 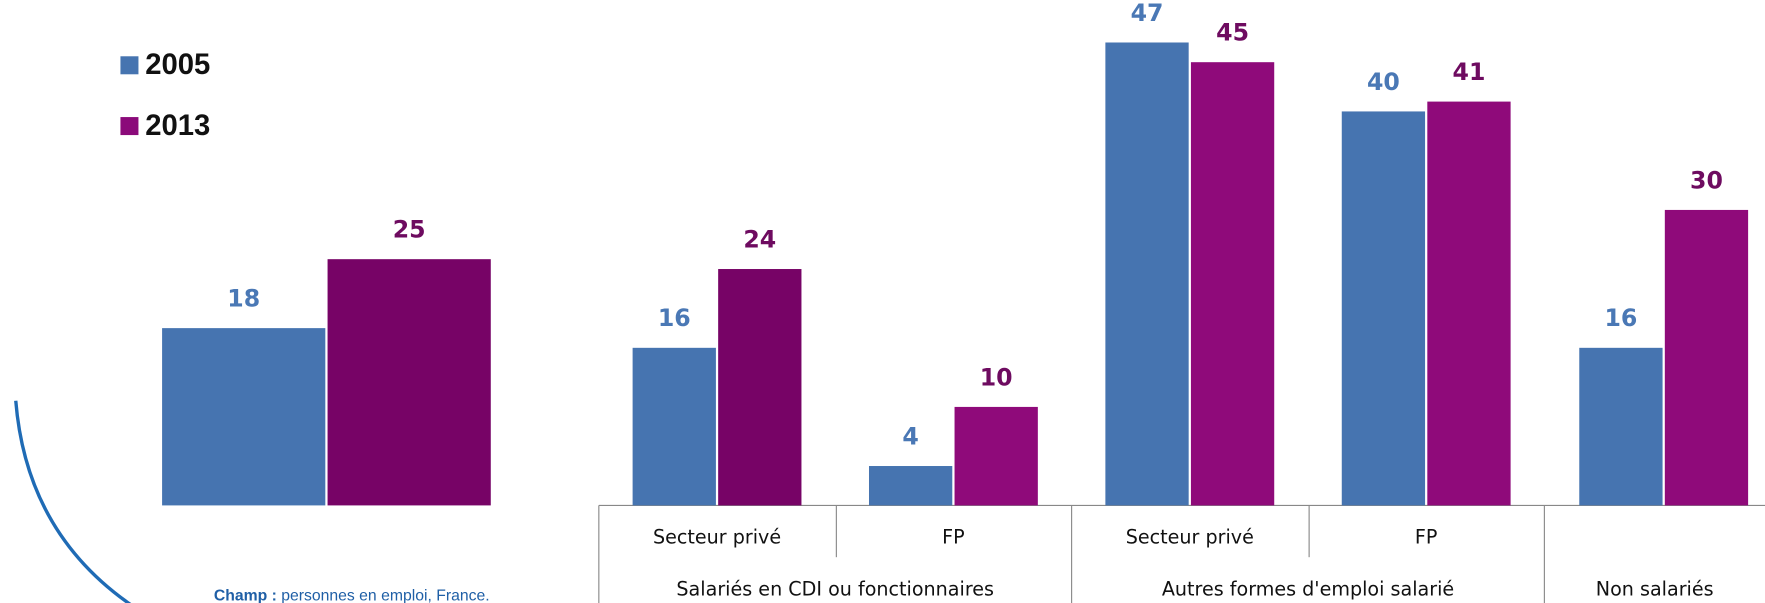 What do you see at coordinates (1232, 33) in the screenshot?
I see `value-label: 45` at bounding box center [1232, 33].